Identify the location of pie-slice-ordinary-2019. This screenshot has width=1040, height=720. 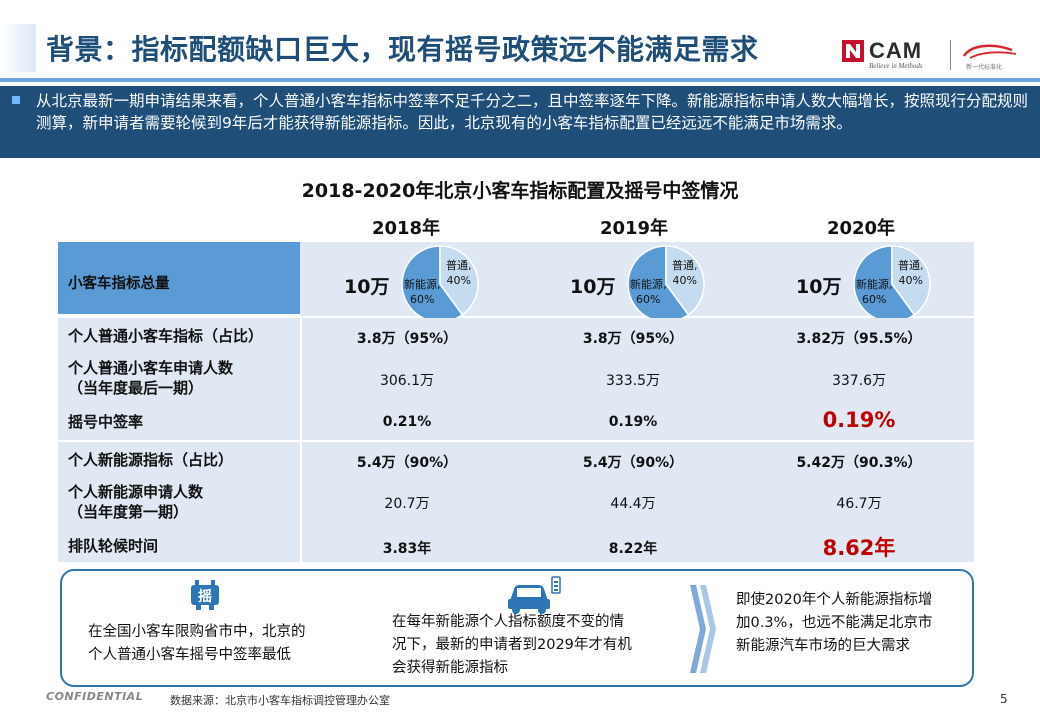
(685, 280).